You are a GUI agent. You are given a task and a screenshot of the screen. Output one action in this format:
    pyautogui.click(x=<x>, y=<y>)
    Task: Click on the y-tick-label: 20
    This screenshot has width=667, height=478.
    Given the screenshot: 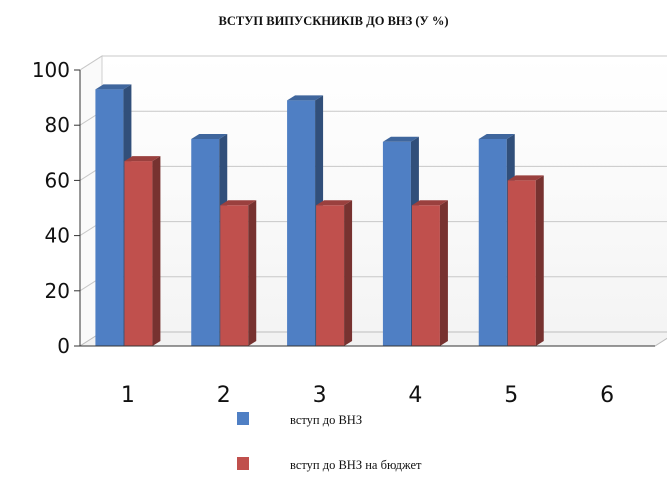 What is the action you would take?
    pyautogui.click(x=57, y=291)
    